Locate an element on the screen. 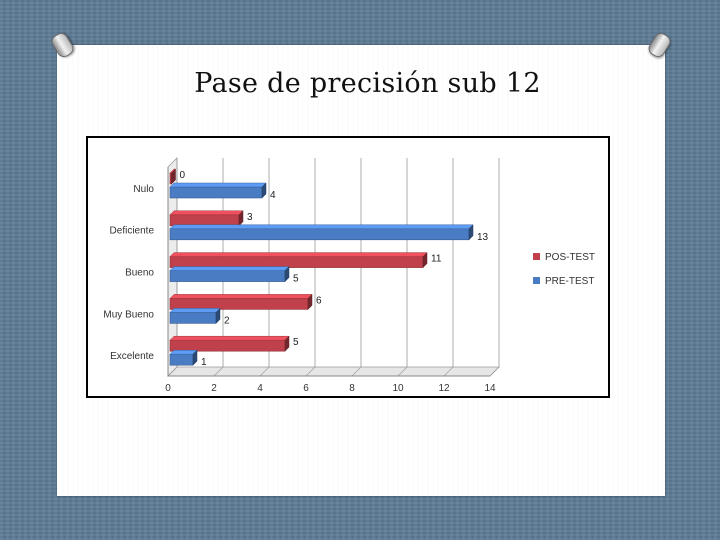 The image size is (720, 540). data-label: 1 is located at coordinates (204, 362).